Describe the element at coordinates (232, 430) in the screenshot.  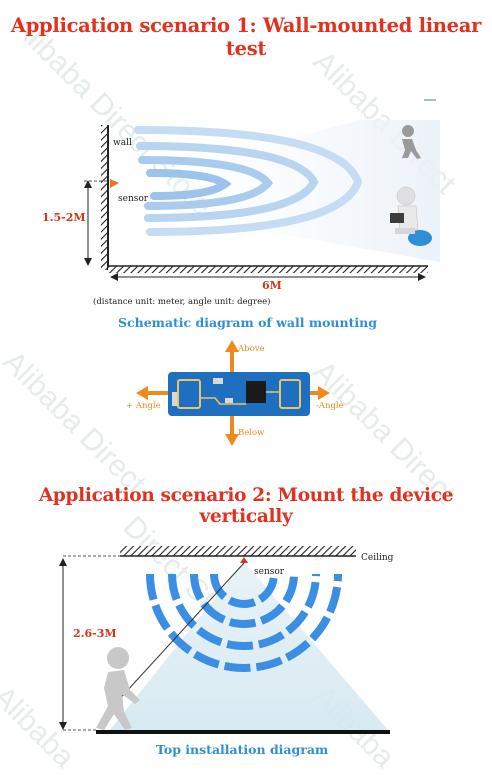
I see `below-arrow` at that location.